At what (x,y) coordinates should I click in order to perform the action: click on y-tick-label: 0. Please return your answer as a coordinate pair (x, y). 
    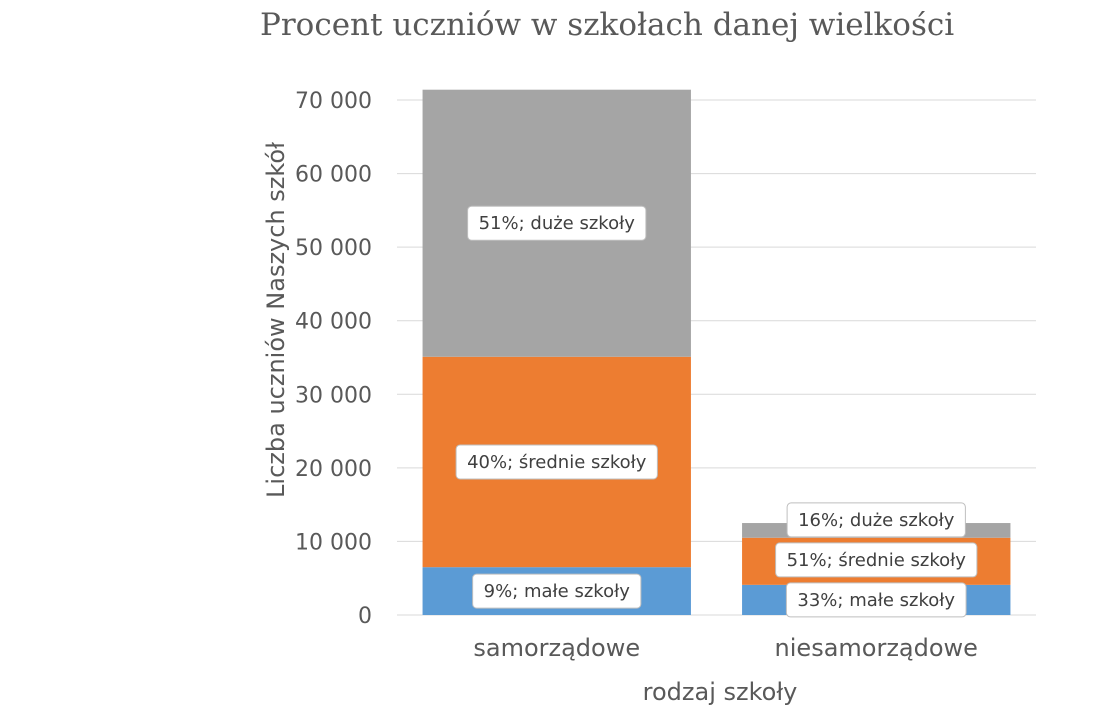
    Looking at the image, I should click on (365, 616).